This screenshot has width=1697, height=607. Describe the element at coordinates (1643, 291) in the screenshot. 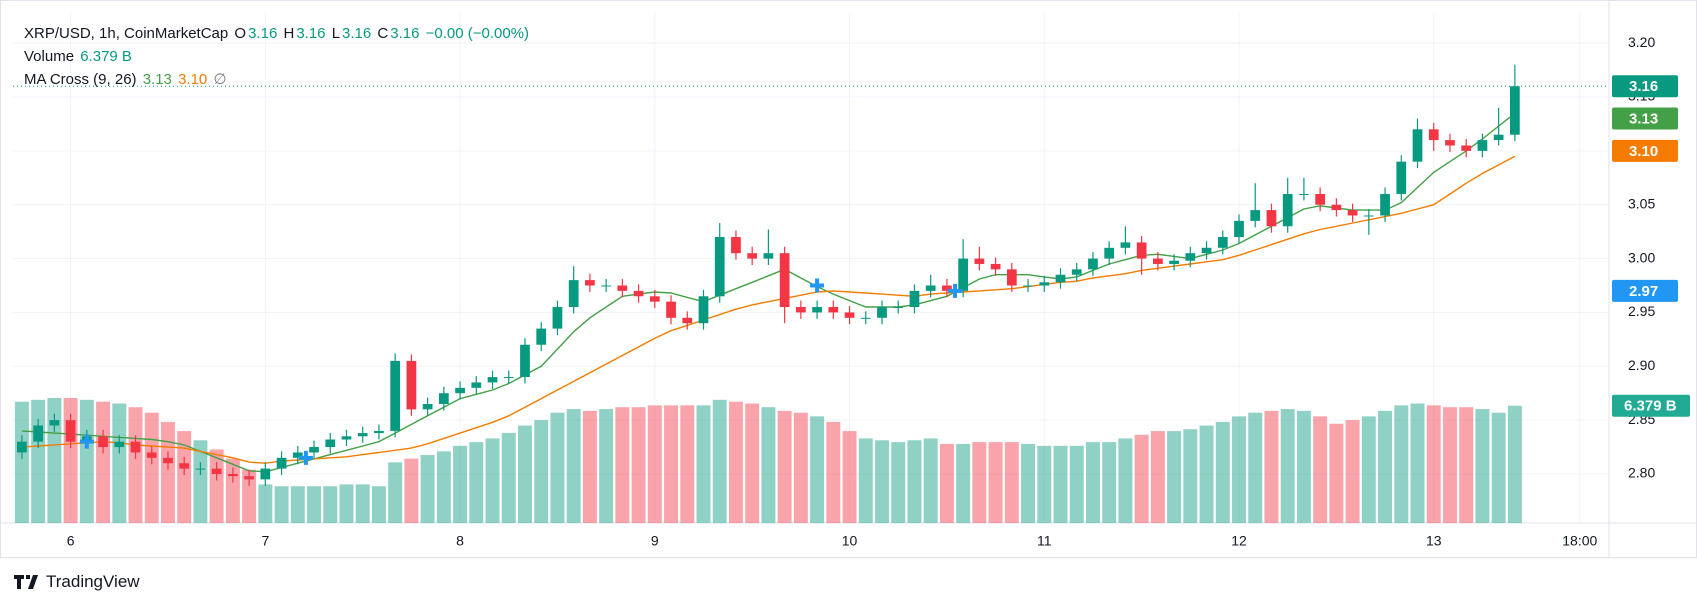

I see `price-badge-label: 2.97` at that location.